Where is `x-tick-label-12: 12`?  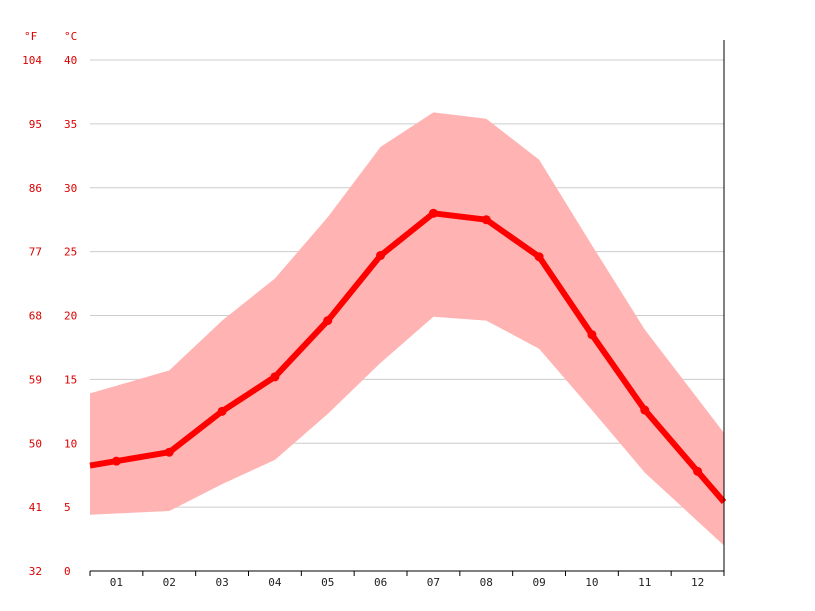 x-tick-label-12: 12 is located at coordinates (697, 582).